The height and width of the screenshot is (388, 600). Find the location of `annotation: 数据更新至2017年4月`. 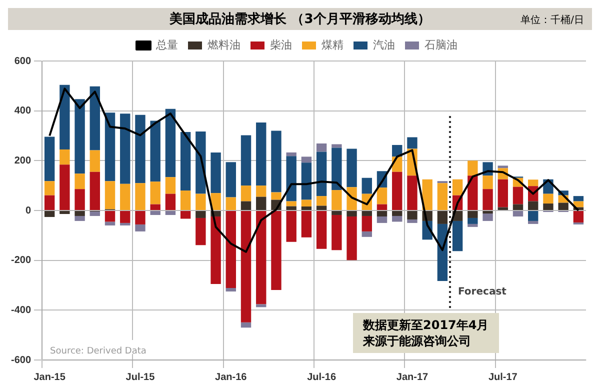

annotation: 数据更新至2017年4月 is located at coordinates (426, 325).